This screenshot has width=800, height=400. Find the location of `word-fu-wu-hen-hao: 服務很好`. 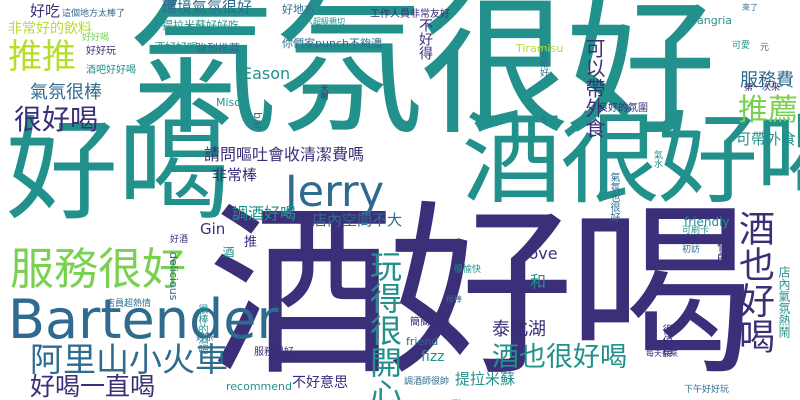

word-fu-wu-hen-hao: 服務很好 is located at coordinates (98, 269).